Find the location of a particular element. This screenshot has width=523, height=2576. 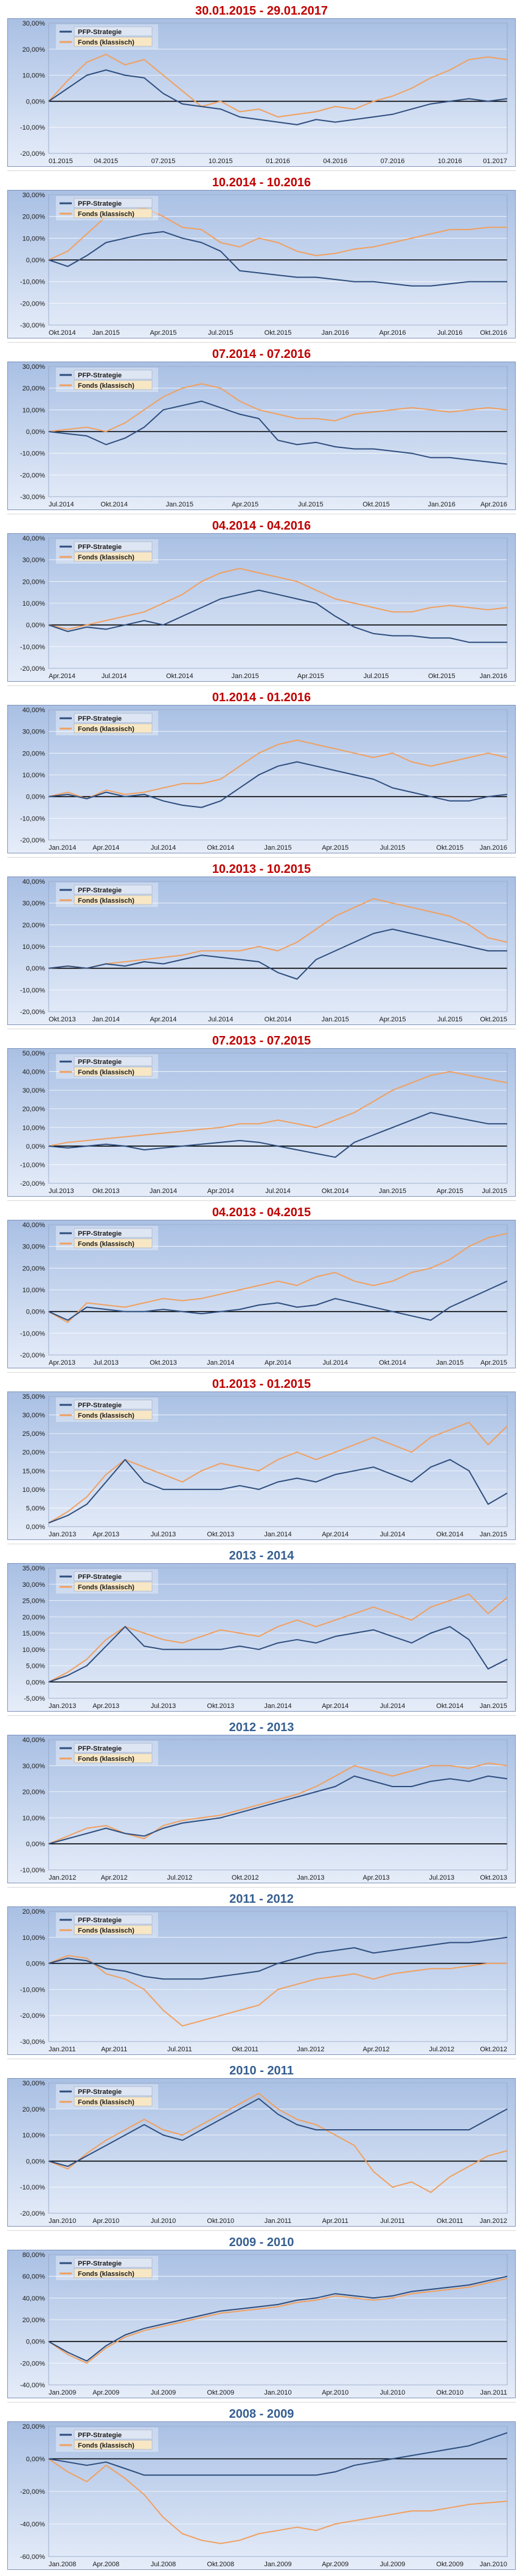

x-tick-label: Apr.2009 is located at coordinates (106, 2392).